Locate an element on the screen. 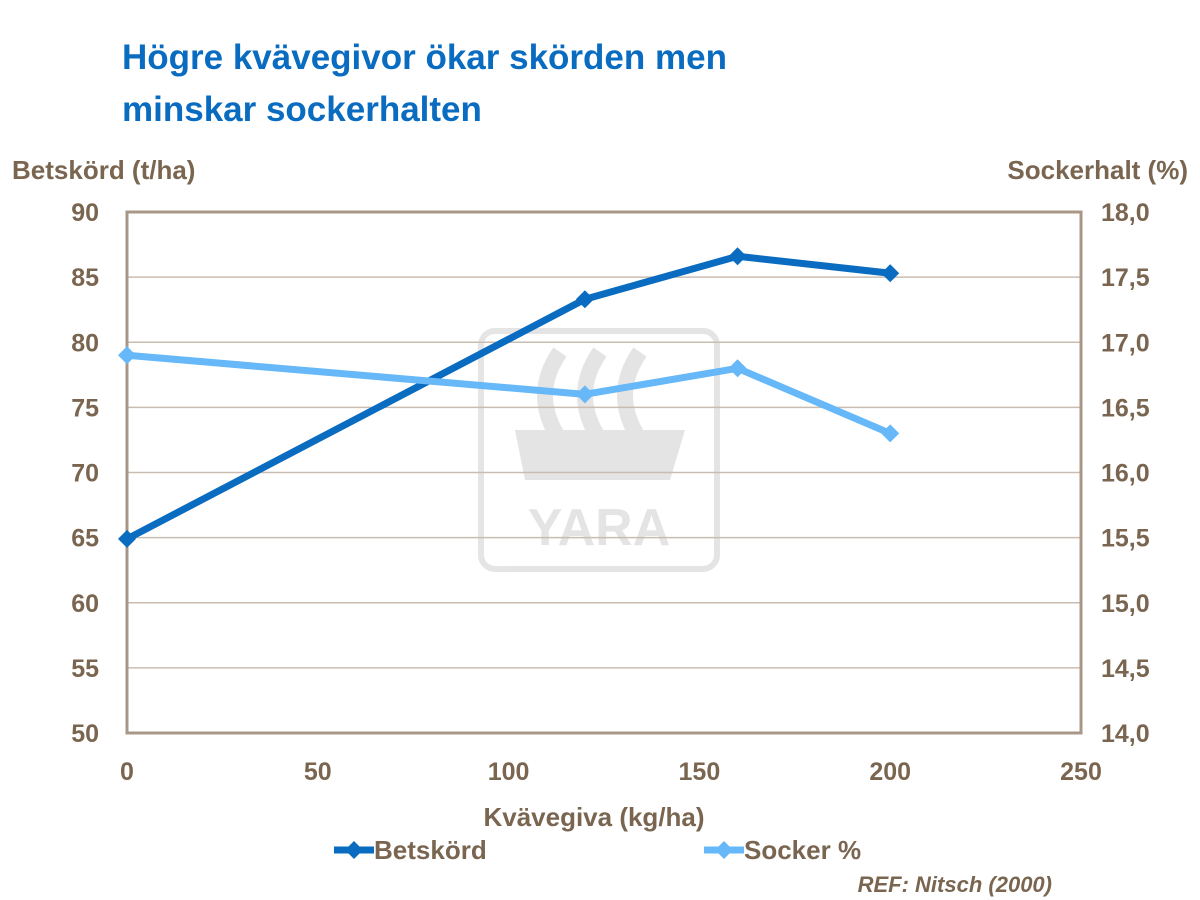 This screenshot has height=900, width=1200. y-left-tick-label: 70 is located at coordinates (85, 474).